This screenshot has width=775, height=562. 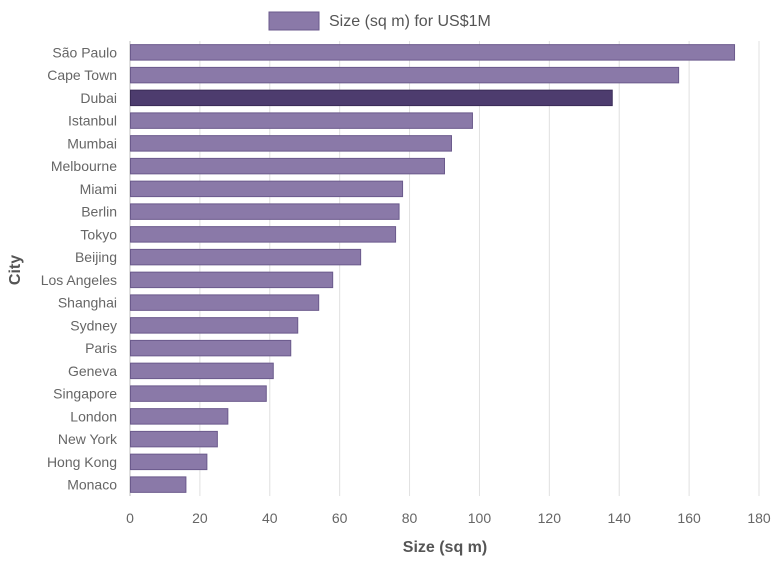 What do you see at coordinates (265, 211) in the screenshot?
I see `bar-berlin` at bounding box center [265, 211].